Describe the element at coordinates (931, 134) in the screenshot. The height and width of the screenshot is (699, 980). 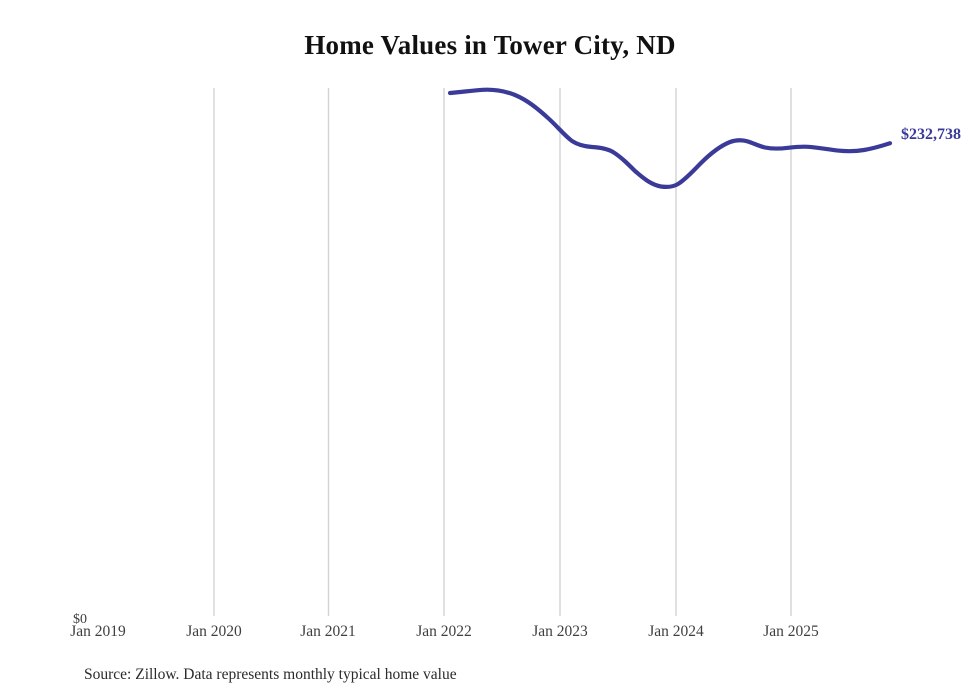
I see `endpoint-value-label: $232,738` at that location.